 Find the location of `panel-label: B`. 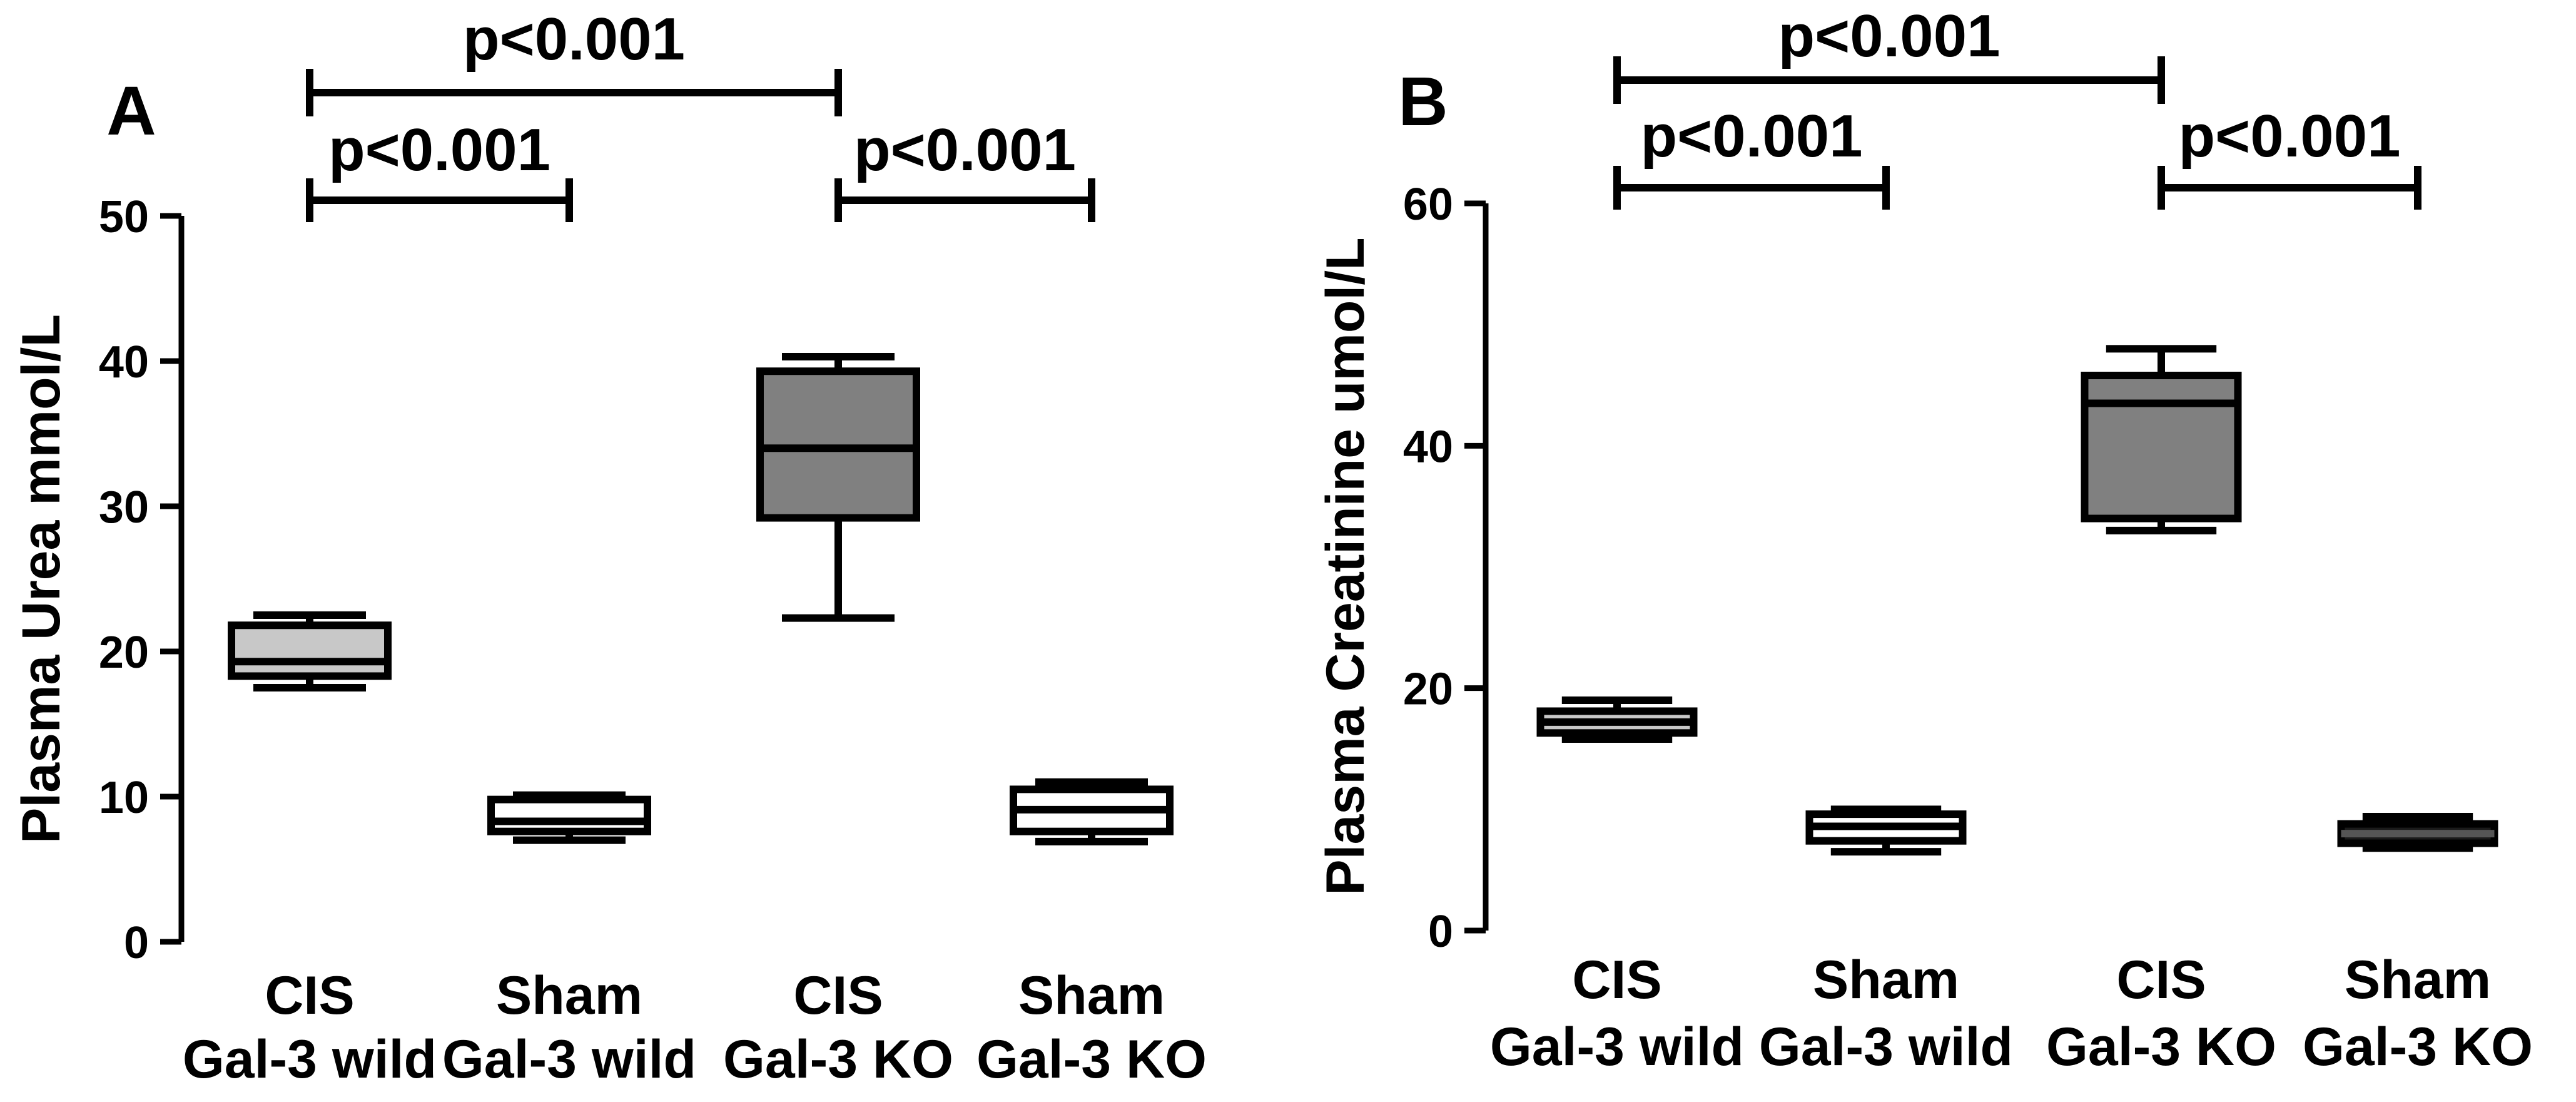

panel-label: B is located at coordinates (1423, 101).